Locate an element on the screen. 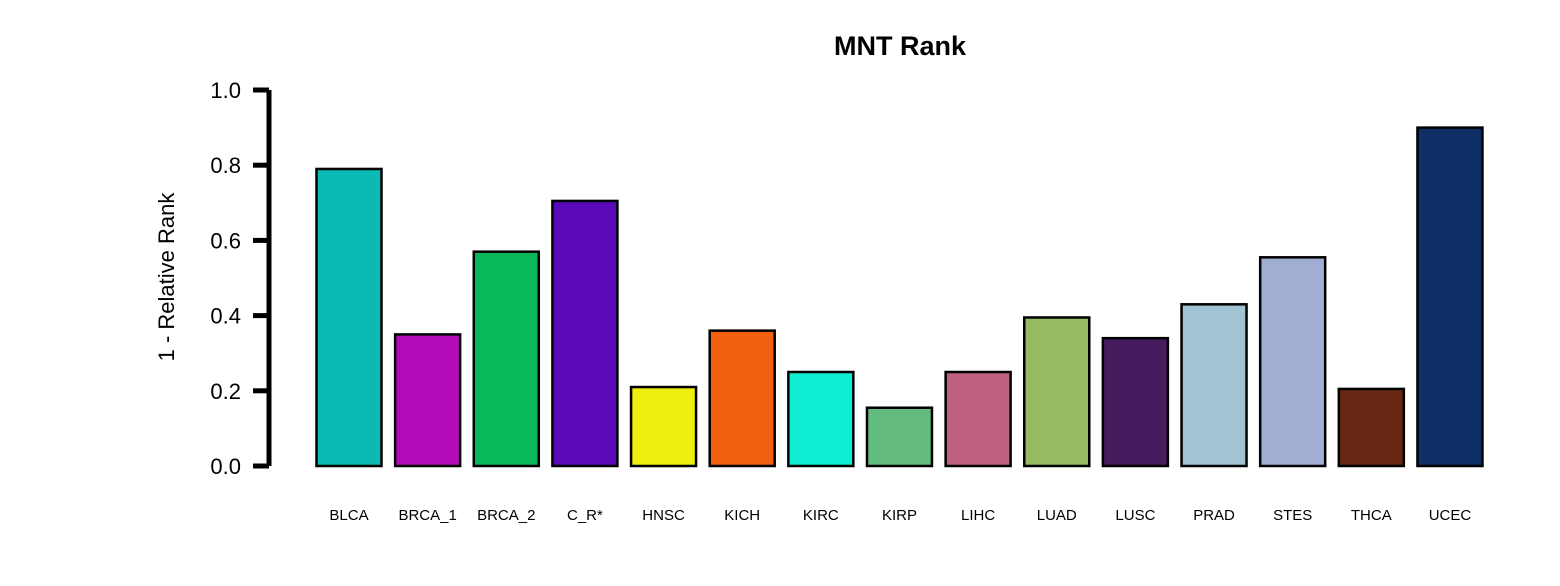  bar-kich is located at coordinates (742, 398).